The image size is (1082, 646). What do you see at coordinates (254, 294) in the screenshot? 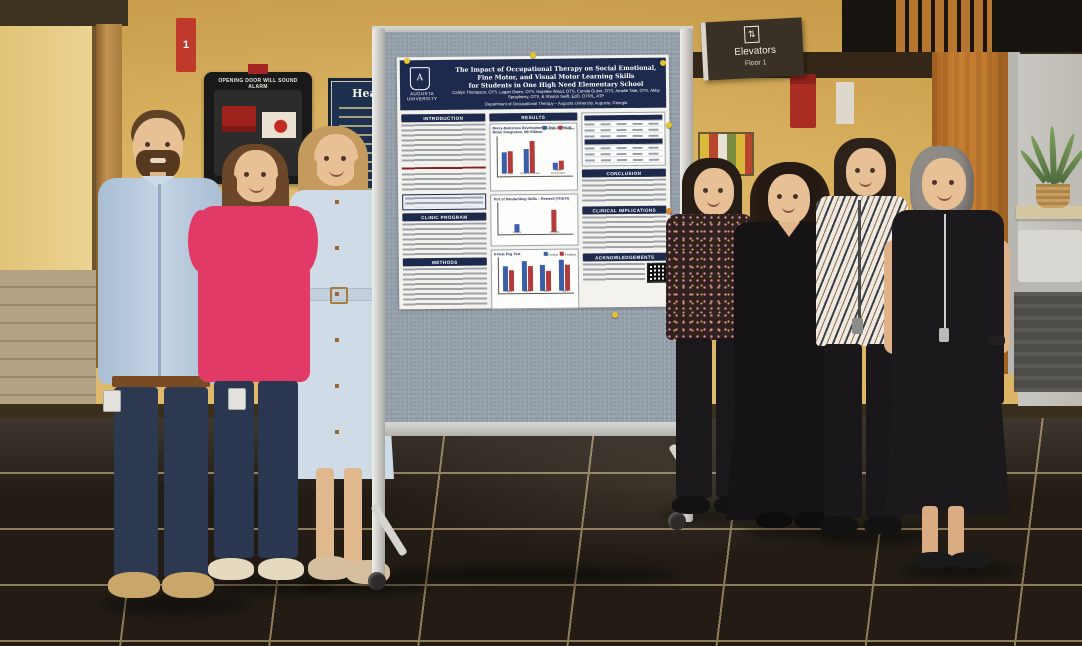
I see `pink-top` at bounding box center [254, 294].